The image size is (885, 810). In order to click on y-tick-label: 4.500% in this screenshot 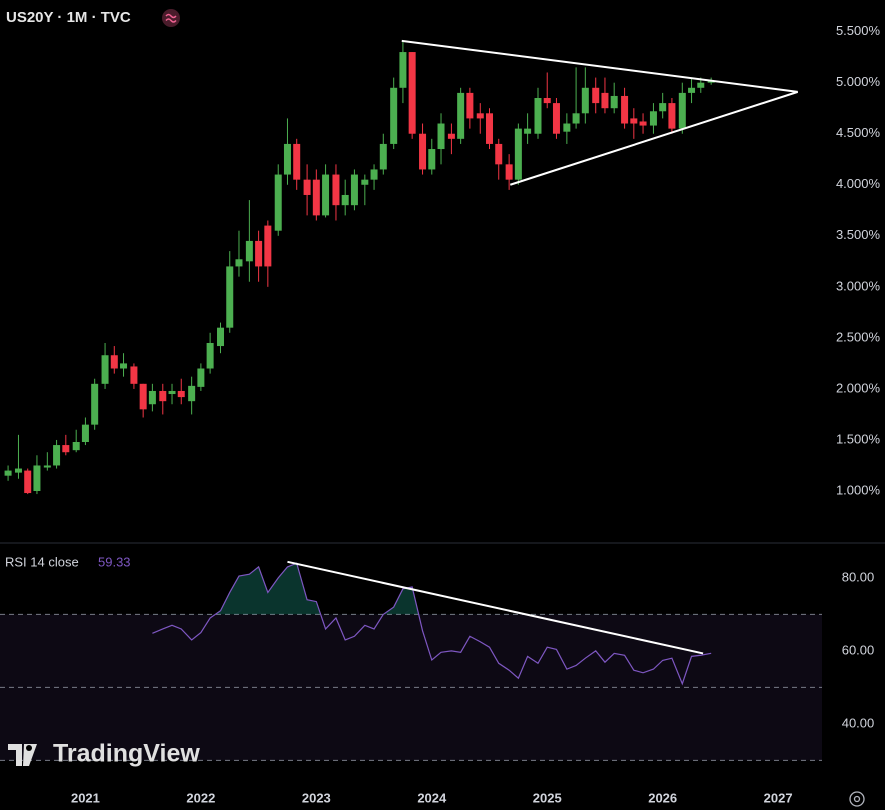, I will do `click(858, 132)`.